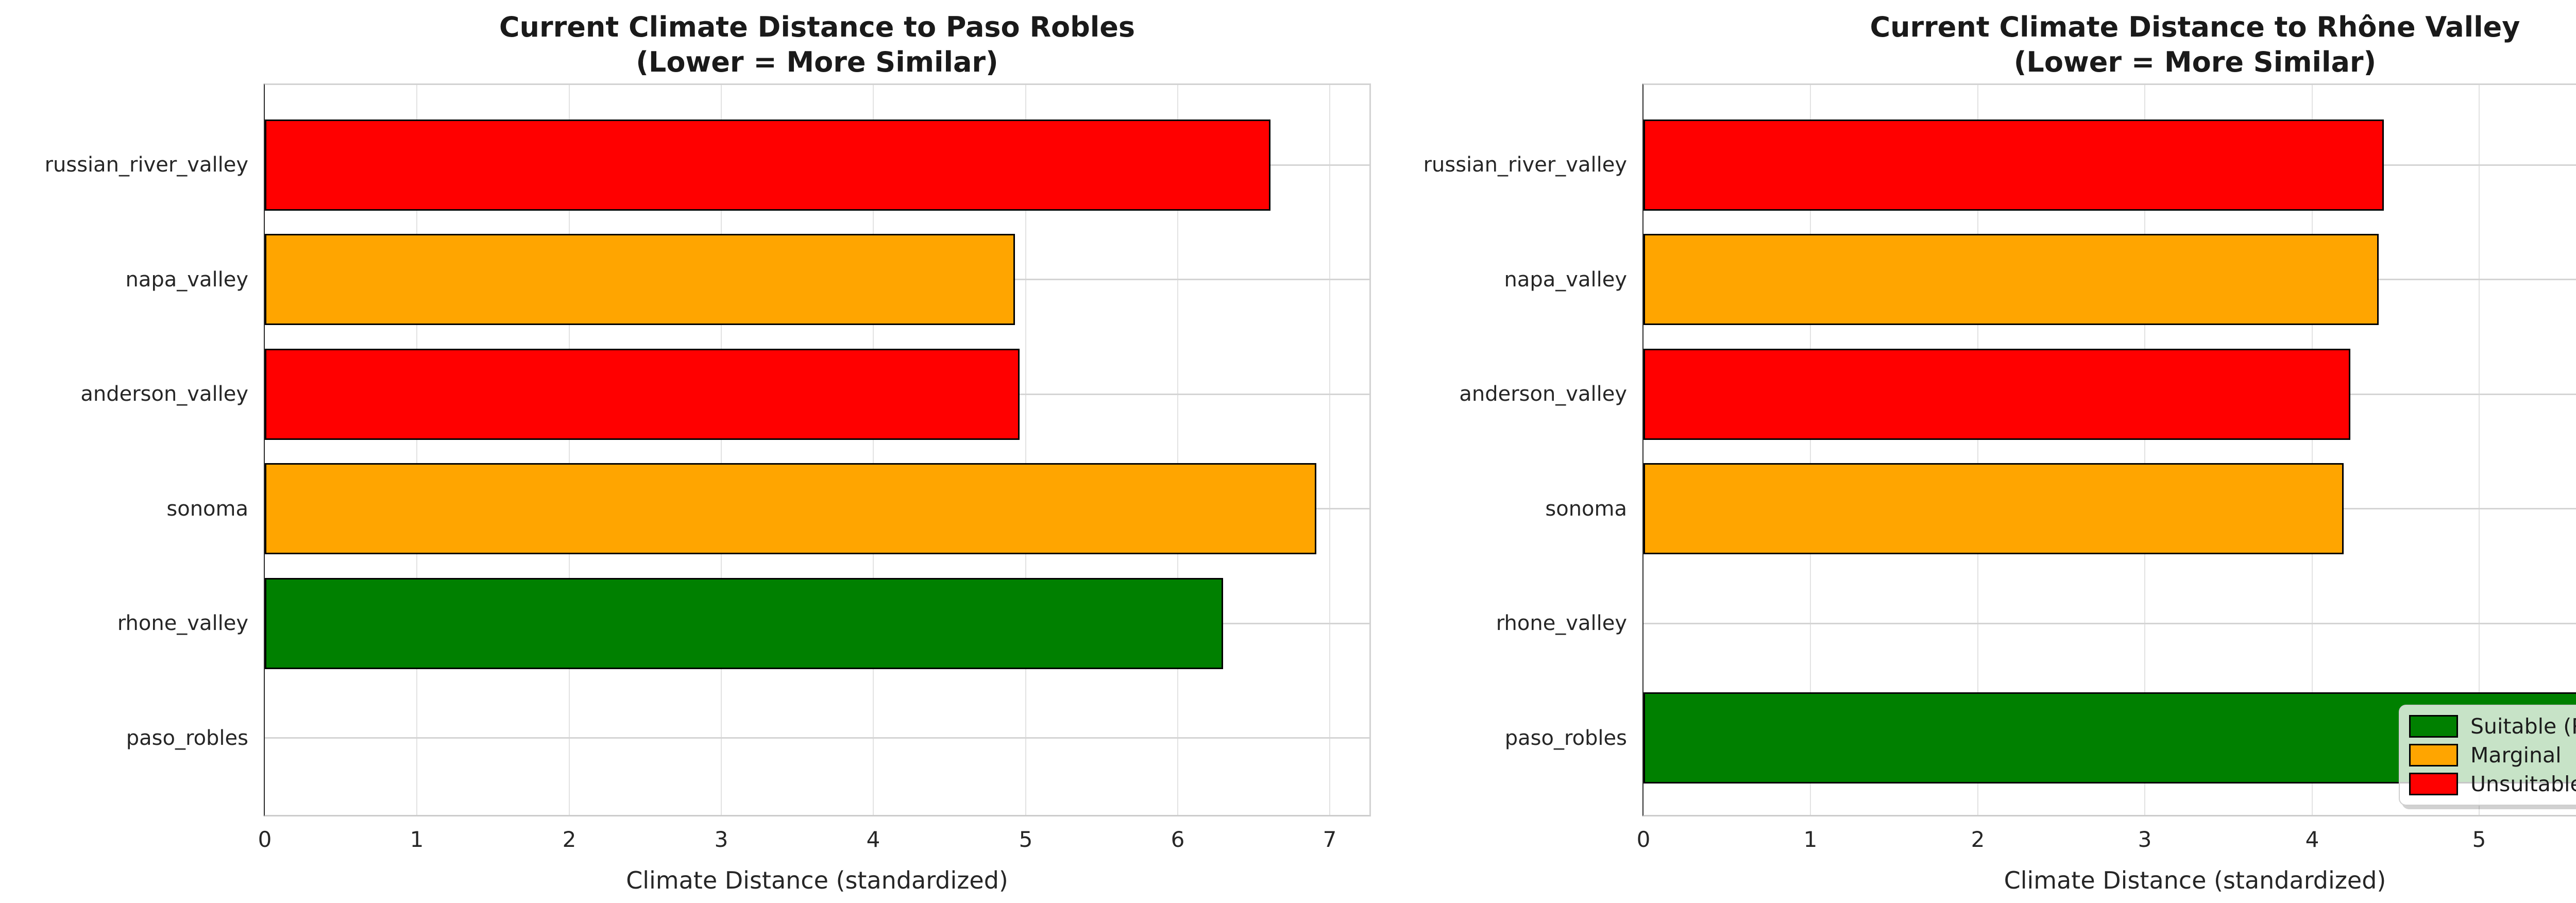 The image size is (2576, 903). What do you see at coordinates (1330, 839) in the screenshot?
I see `x-tick-label: 7` at bounding box center [1330, 839].